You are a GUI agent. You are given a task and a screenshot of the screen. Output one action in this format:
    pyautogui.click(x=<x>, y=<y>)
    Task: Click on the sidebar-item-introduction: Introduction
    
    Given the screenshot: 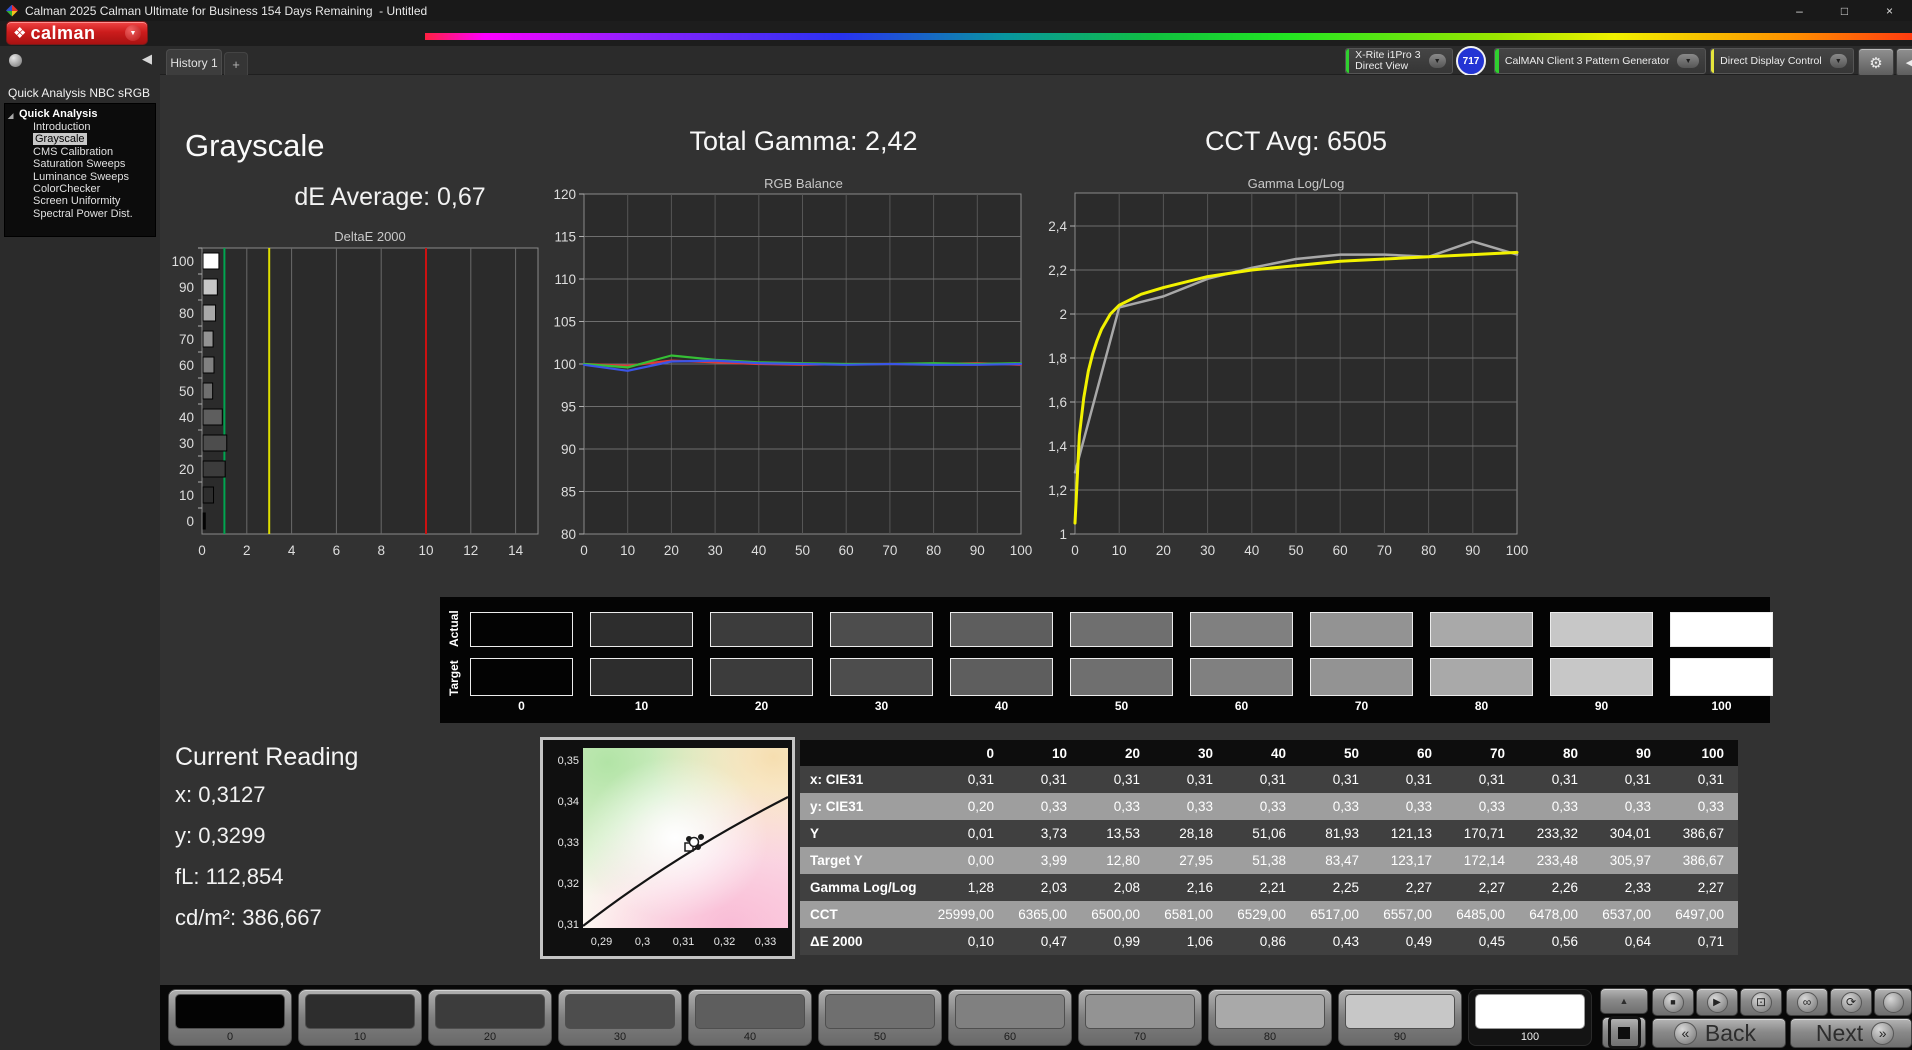 What is the action you would take?
    pyautogui.click(x=62, y=127)
    